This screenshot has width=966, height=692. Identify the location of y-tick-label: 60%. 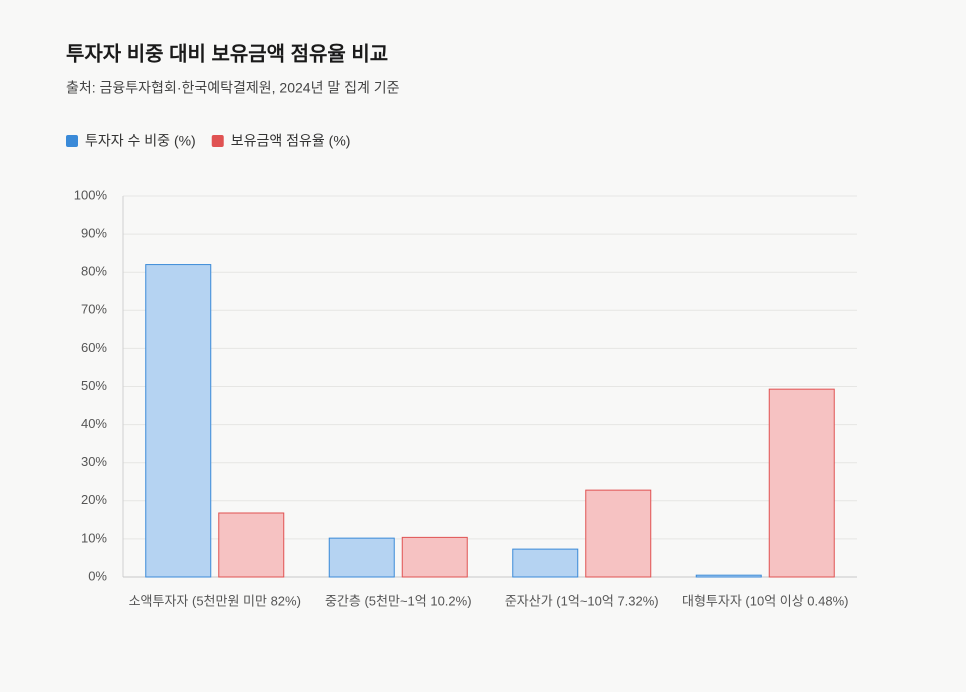
(94, 347).